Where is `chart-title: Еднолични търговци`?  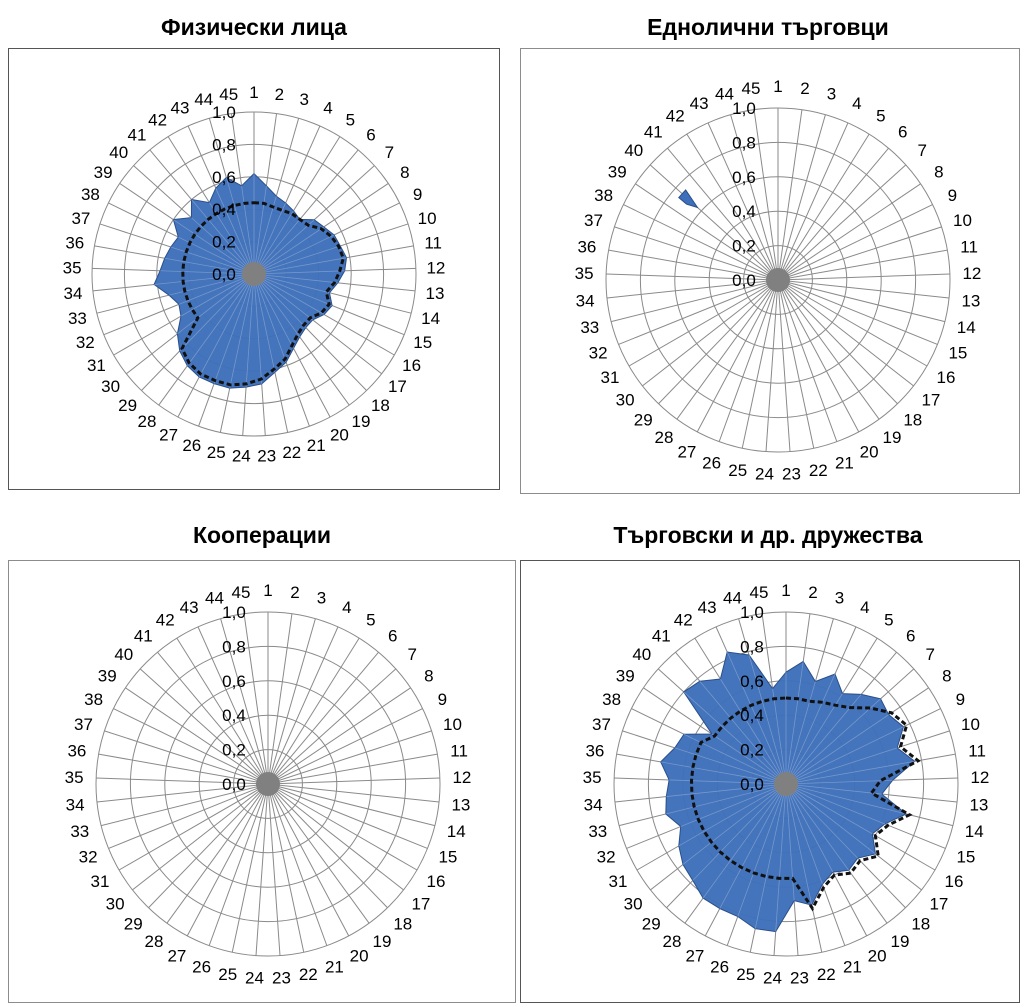
chart-title: Еднолични търговци is located at coordinates (768, 27).